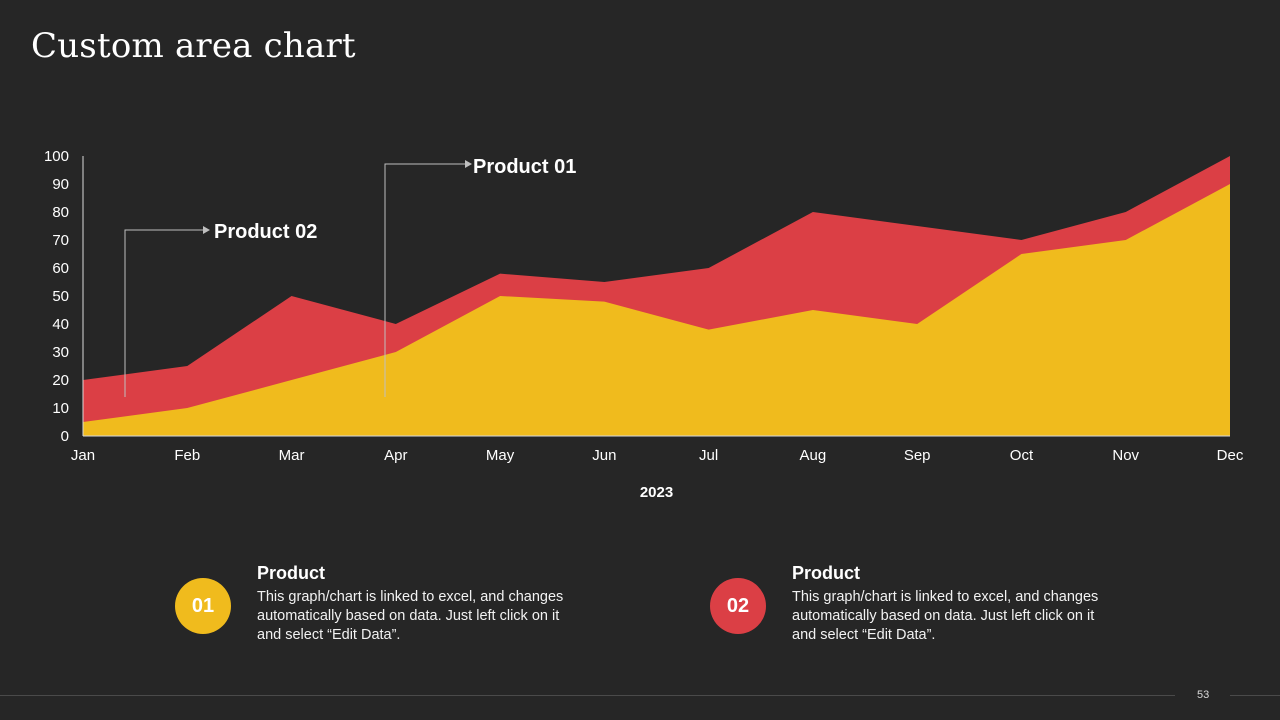  I want to click on x-tick-label-aug: Aug, so click(813, 455).